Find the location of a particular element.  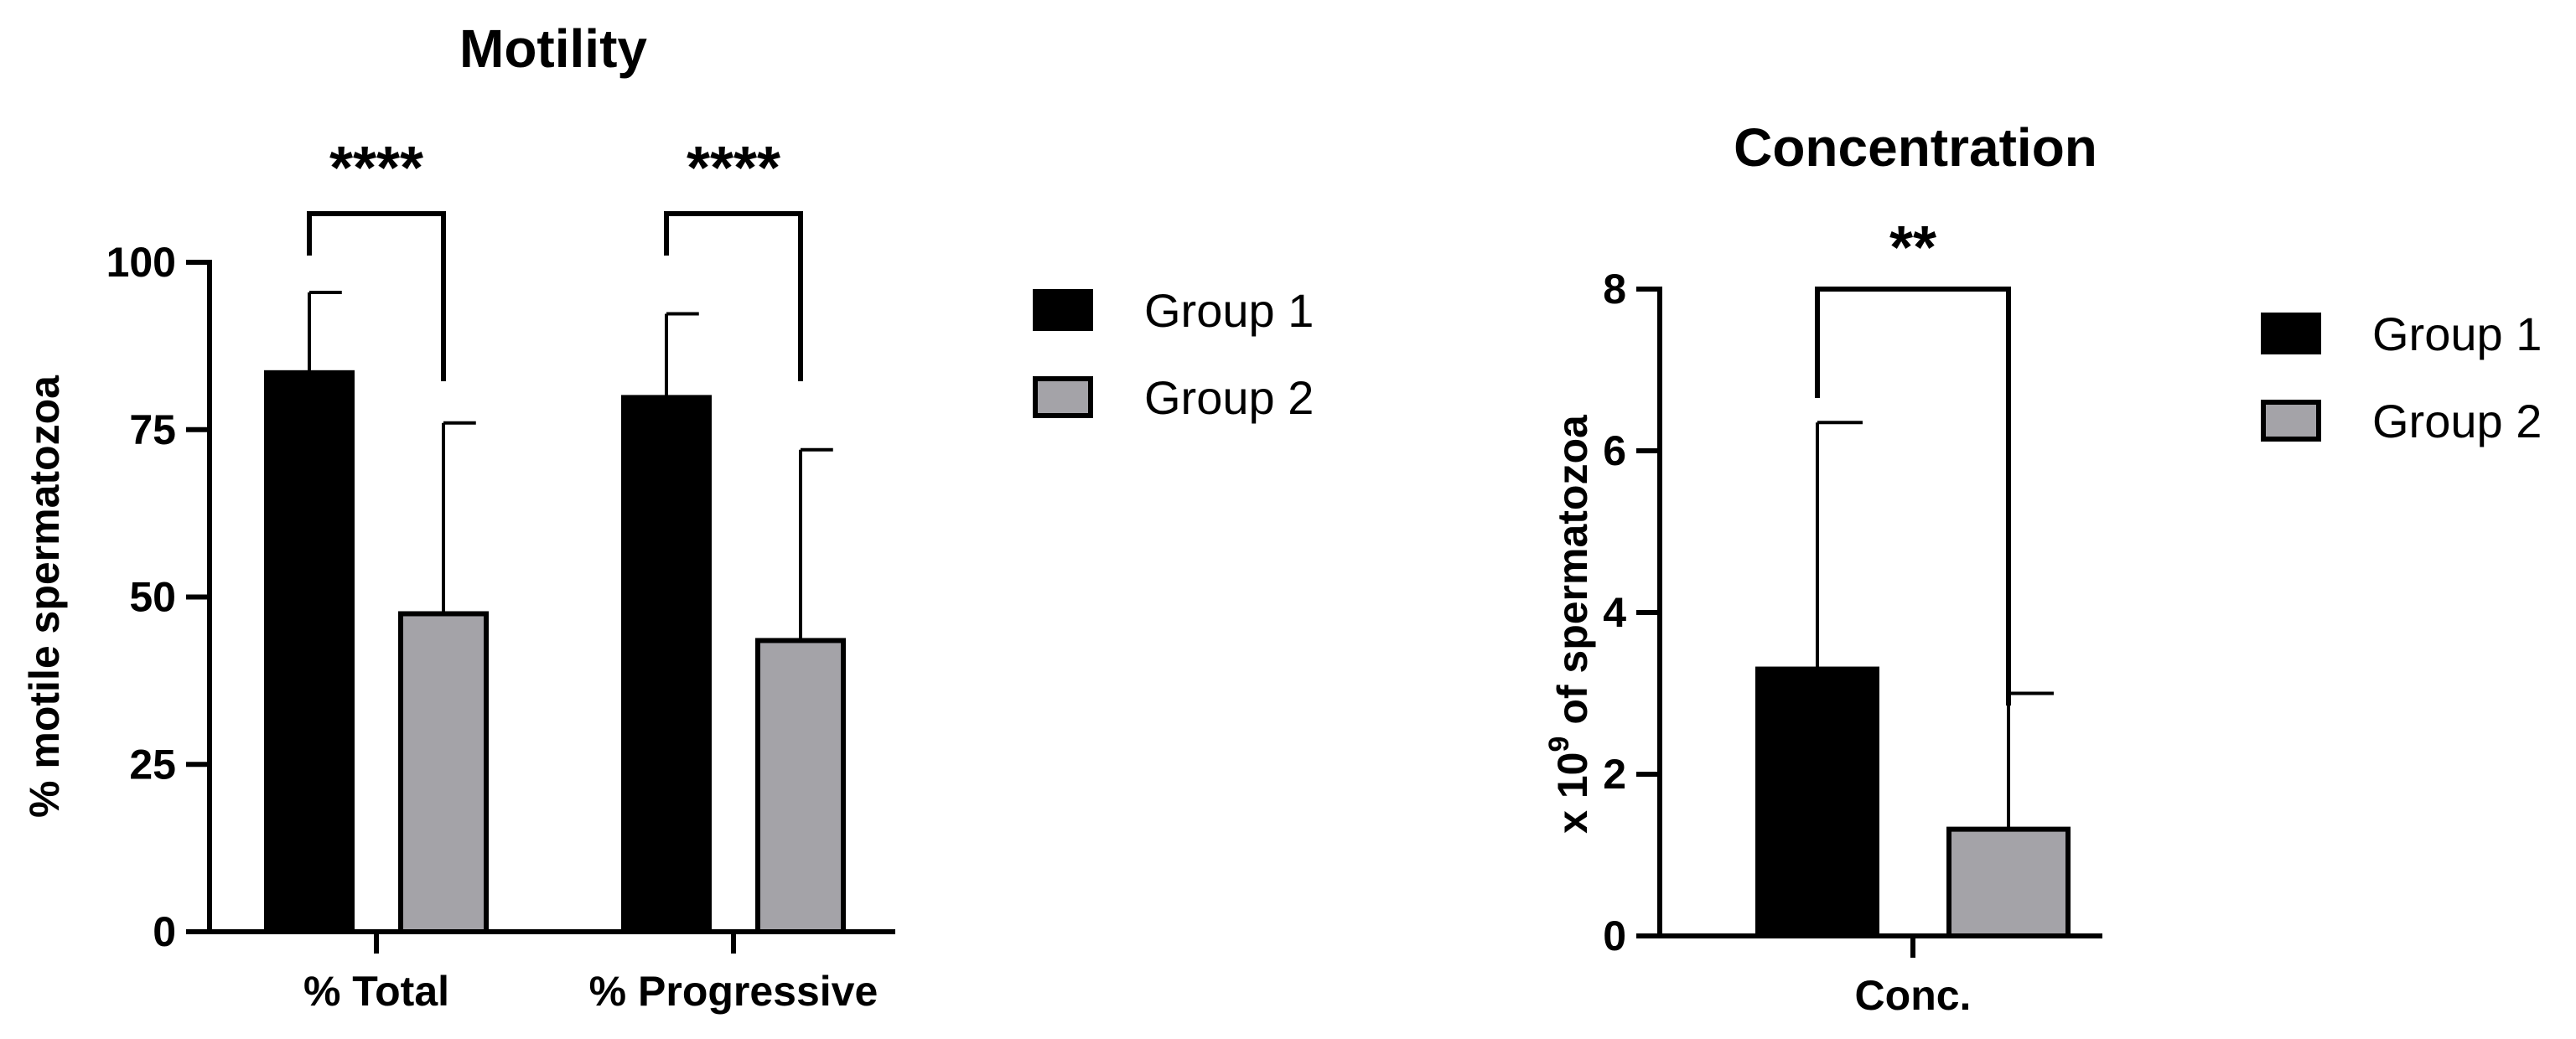

y-tick-label: 25 is located at coordinates (152, 764).